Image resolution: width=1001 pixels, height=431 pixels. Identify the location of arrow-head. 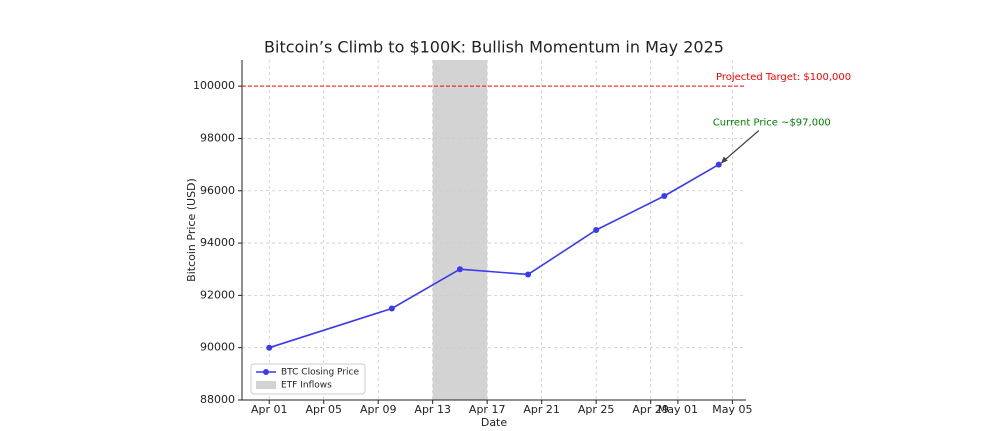
(724, 160).